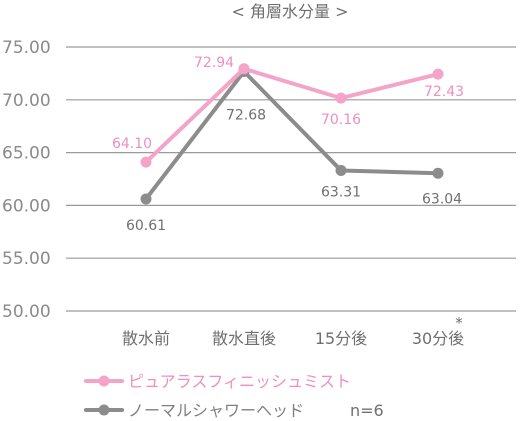  I want to click on x-category-label: 散水前, so click(146, 338).